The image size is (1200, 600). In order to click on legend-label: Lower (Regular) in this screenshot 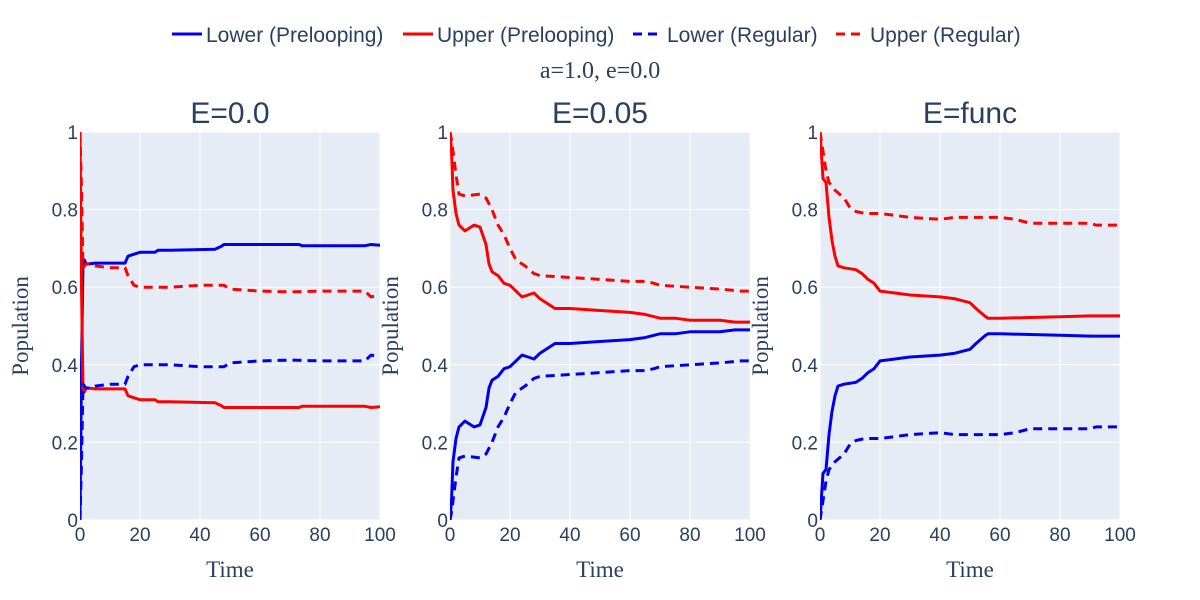, I will do `click(742, 35)`.